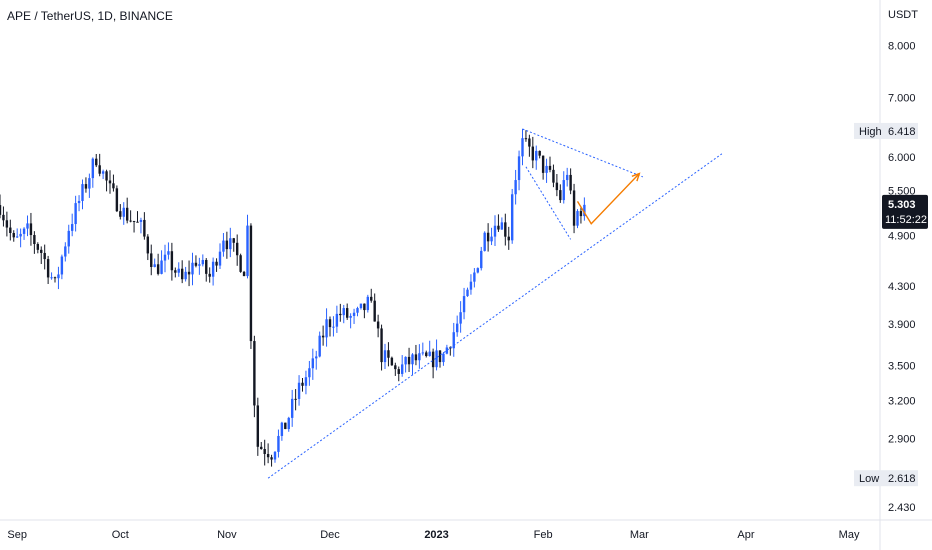 This screenshot has height=550, width=932. Describe the element at coordinates (608, 199) in the screenshot. I see `projection-path` at that location.